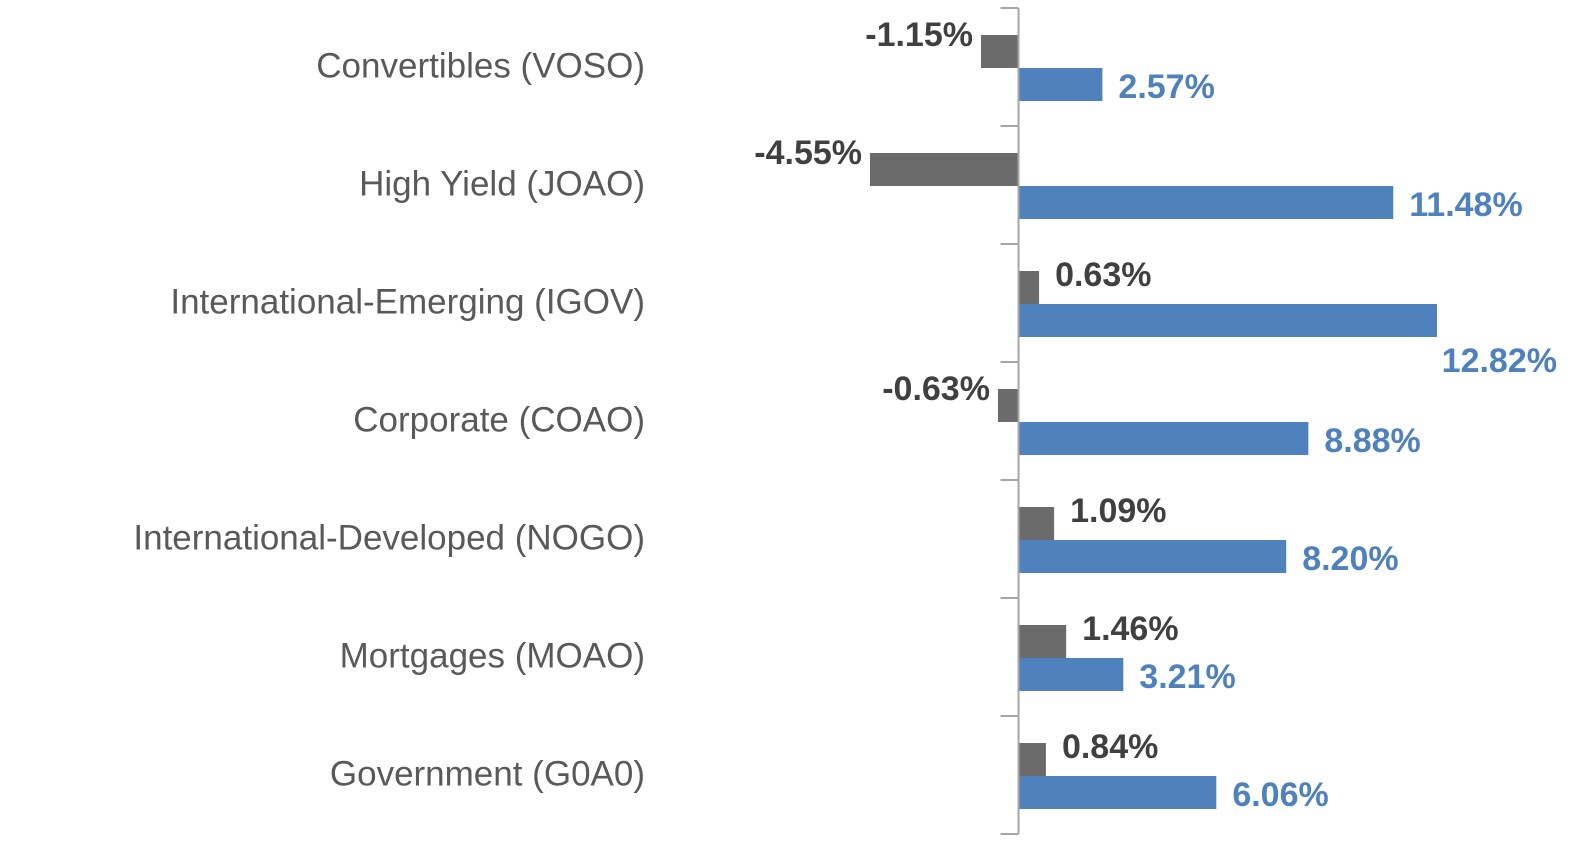 The height and width of the screenshot is (844, 1585). I want to click on value-label: 6.06%, so click(1280, 795).